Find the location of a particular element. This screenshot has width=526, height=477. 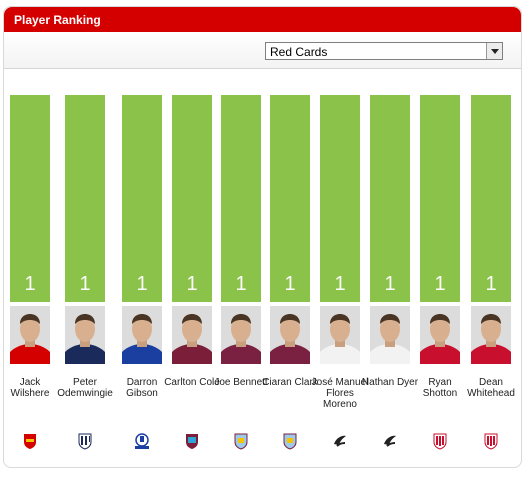

player-name: Darron Gibson is located at coordinates (142, 388).